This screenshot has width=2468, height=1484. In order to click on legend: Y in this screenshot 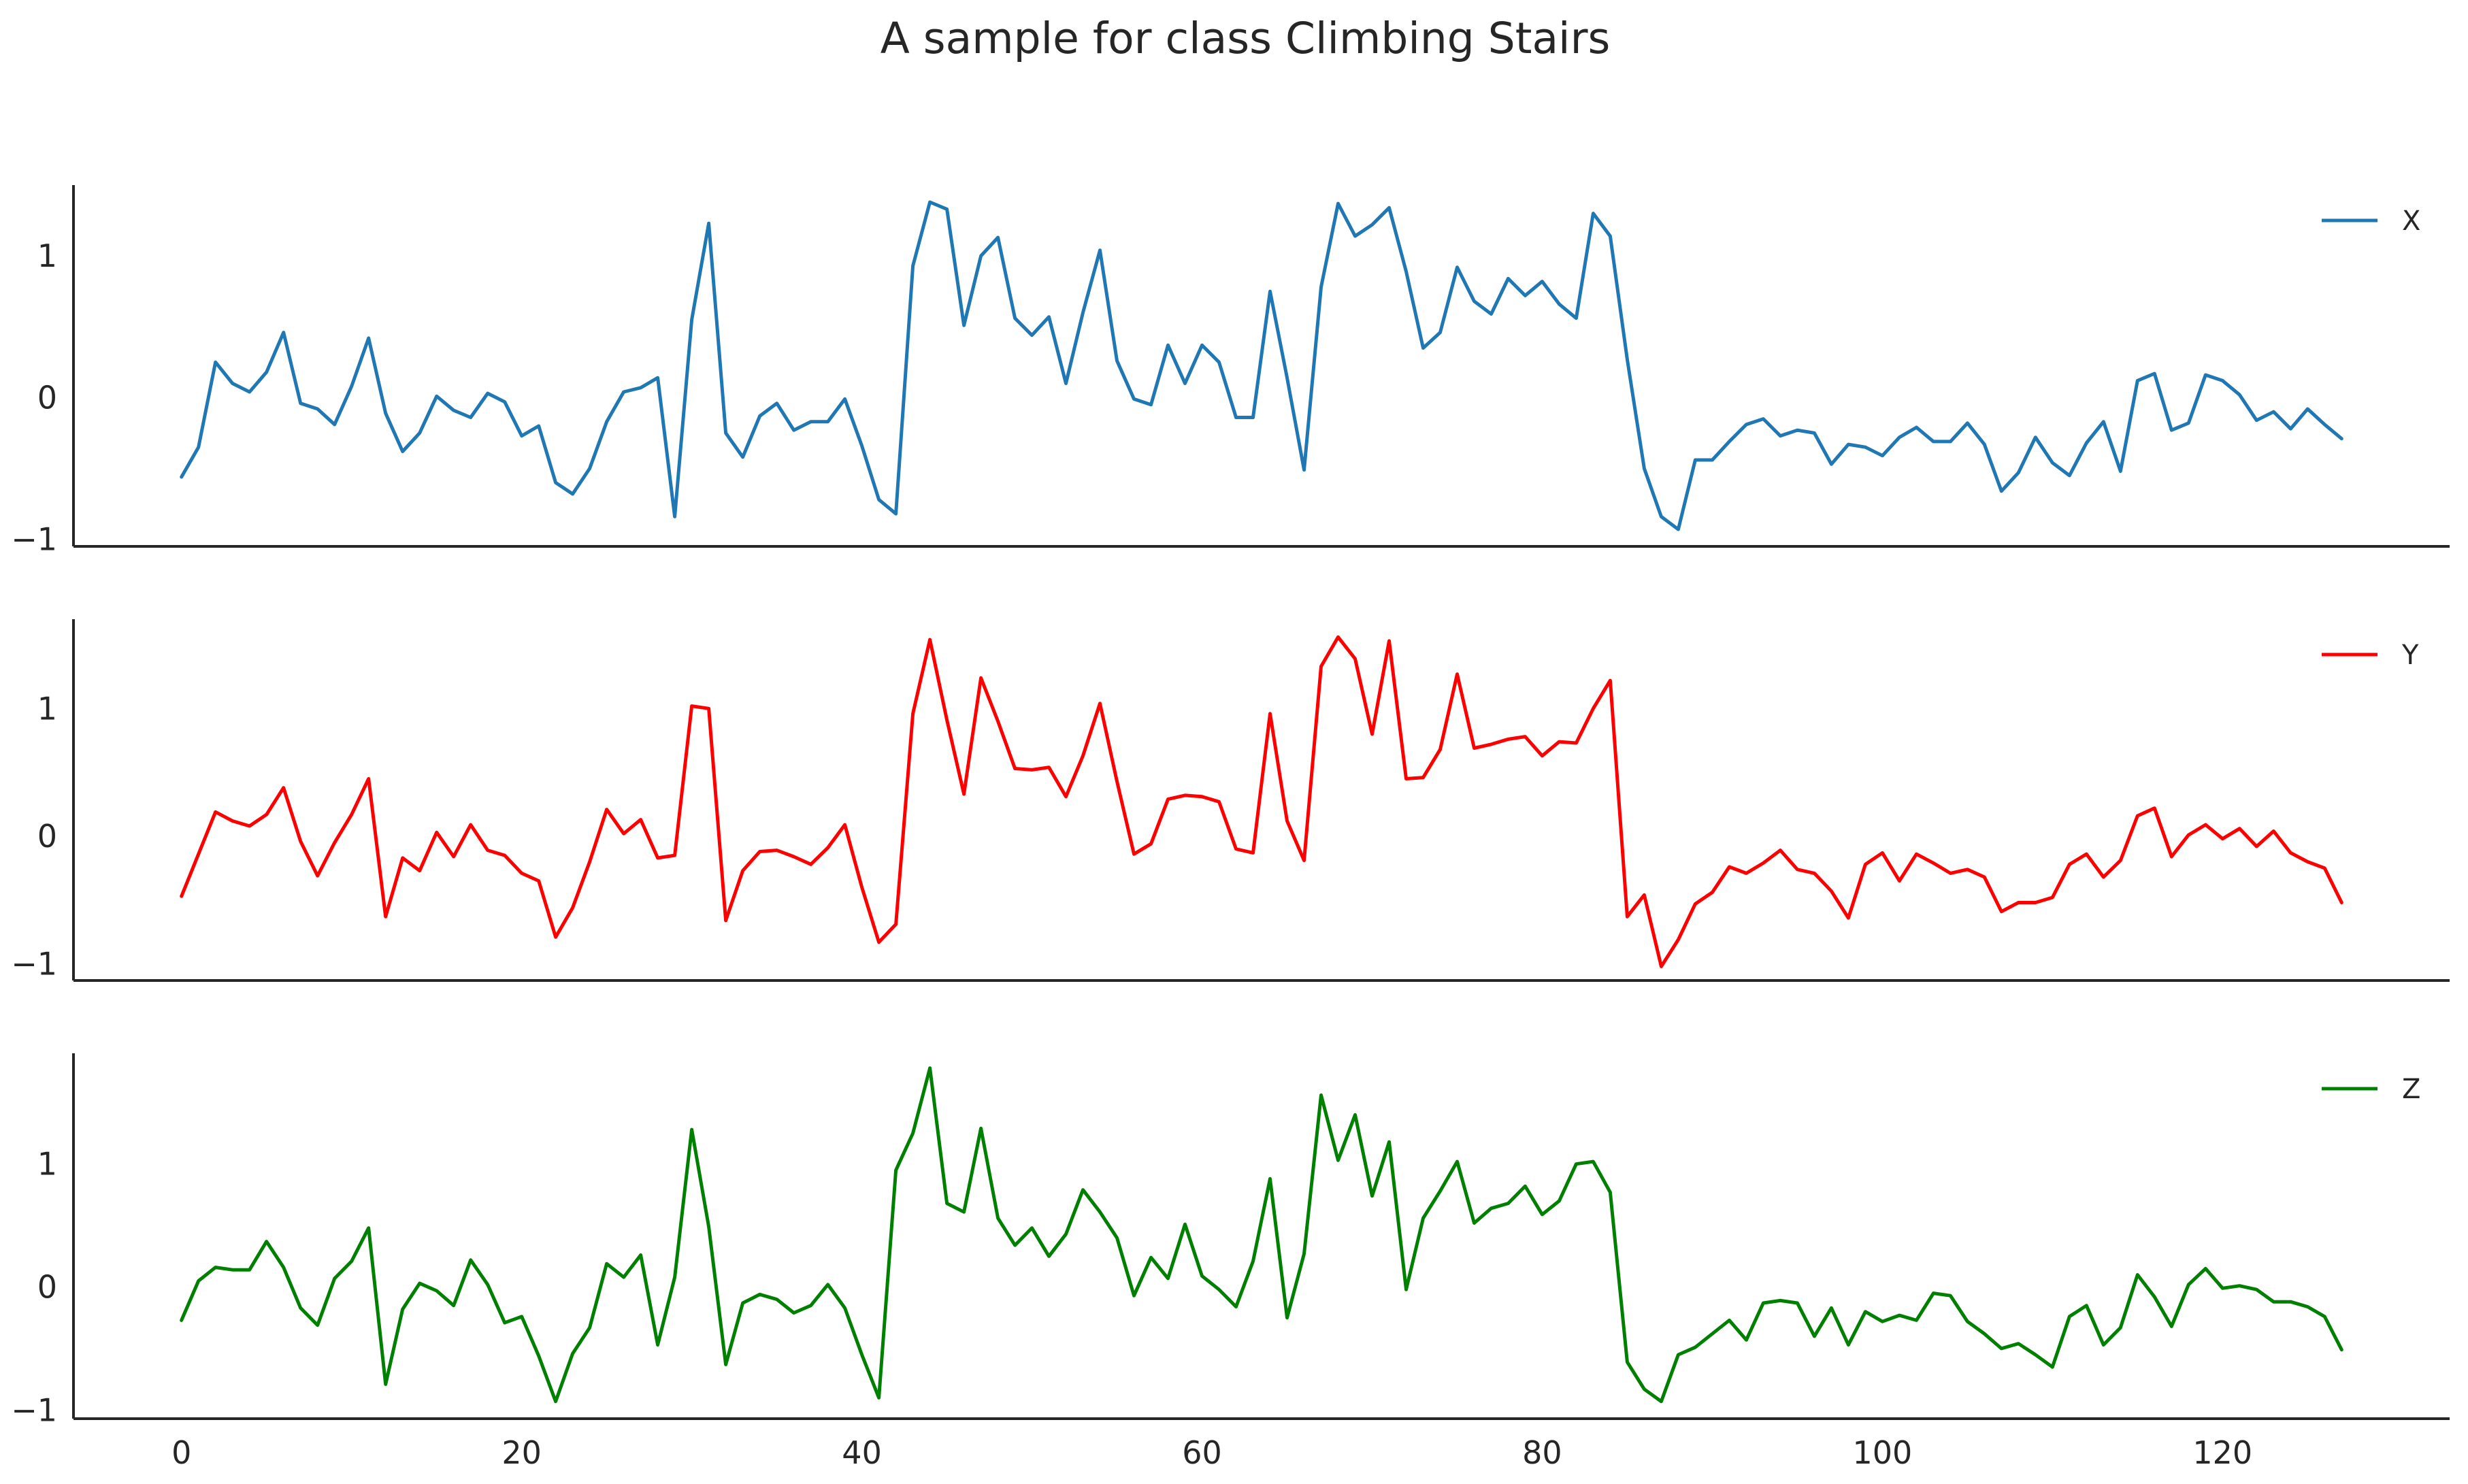, I will do `click(2370, 655)`.